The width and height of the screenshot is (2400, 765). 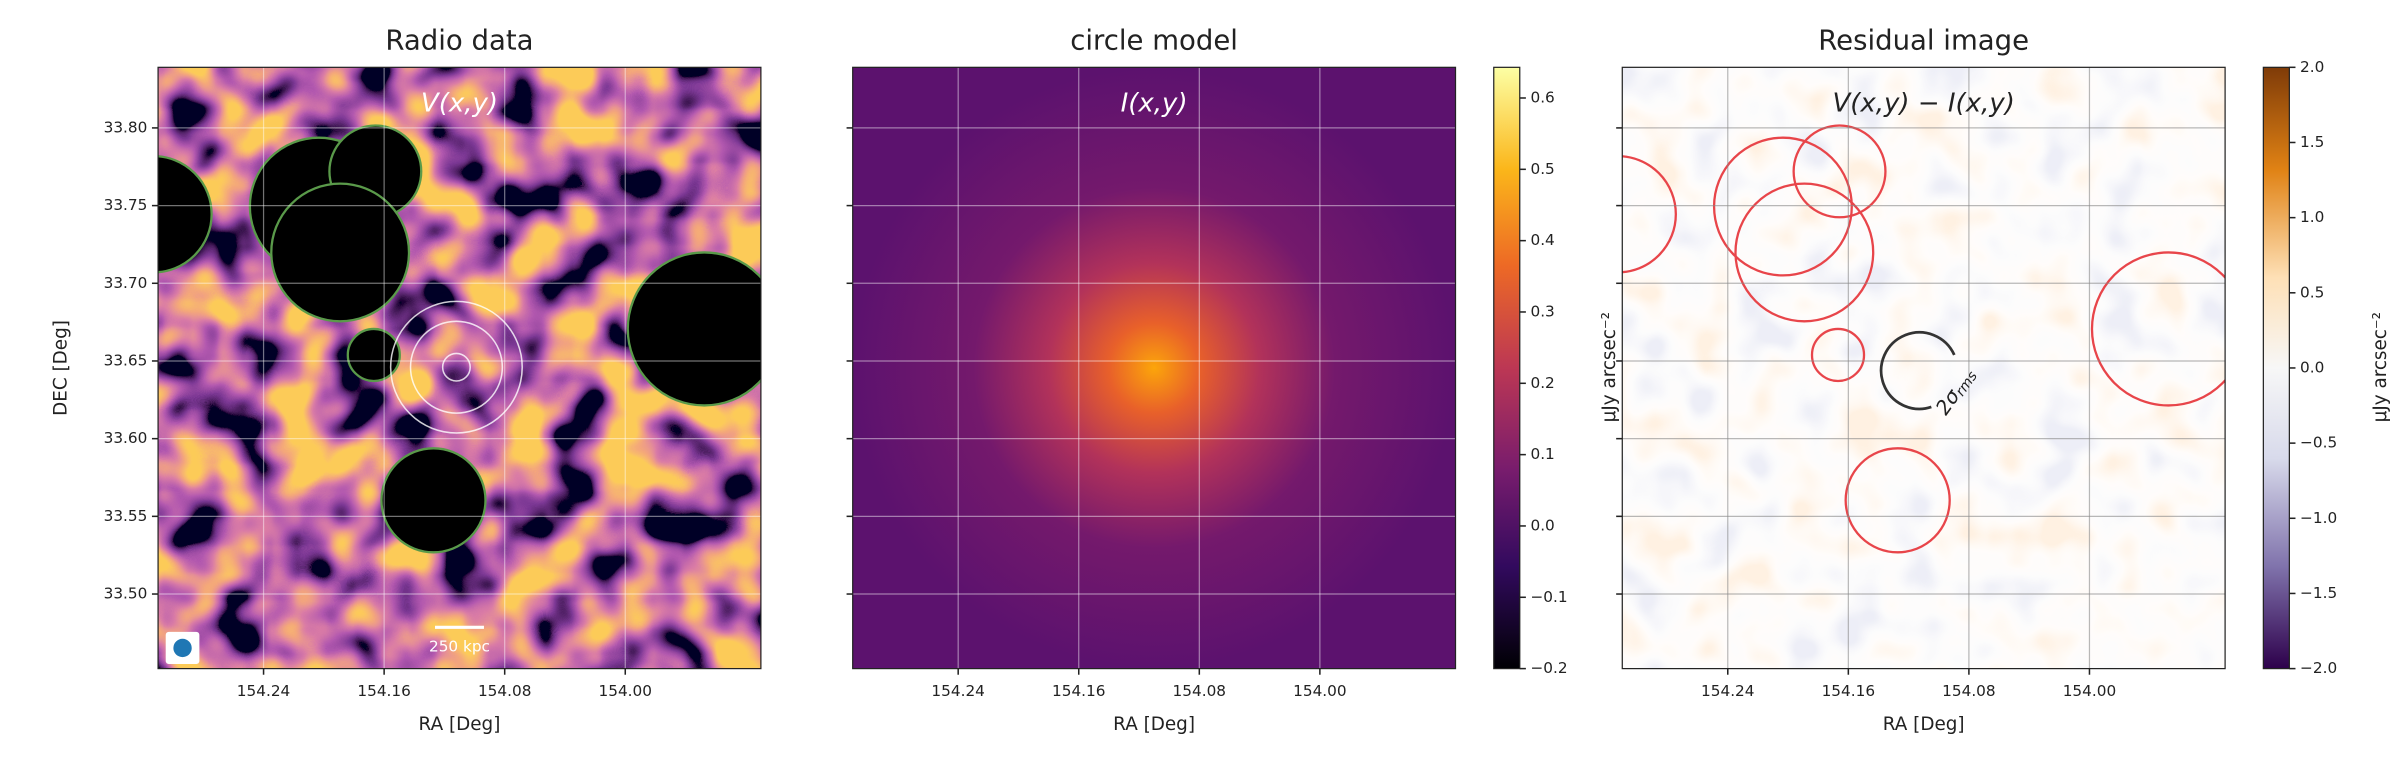 What do you see at coordinates (126, 360) in the screenshot?
I see `y-tick-label: 33.65` at bounding box center [126, 360].